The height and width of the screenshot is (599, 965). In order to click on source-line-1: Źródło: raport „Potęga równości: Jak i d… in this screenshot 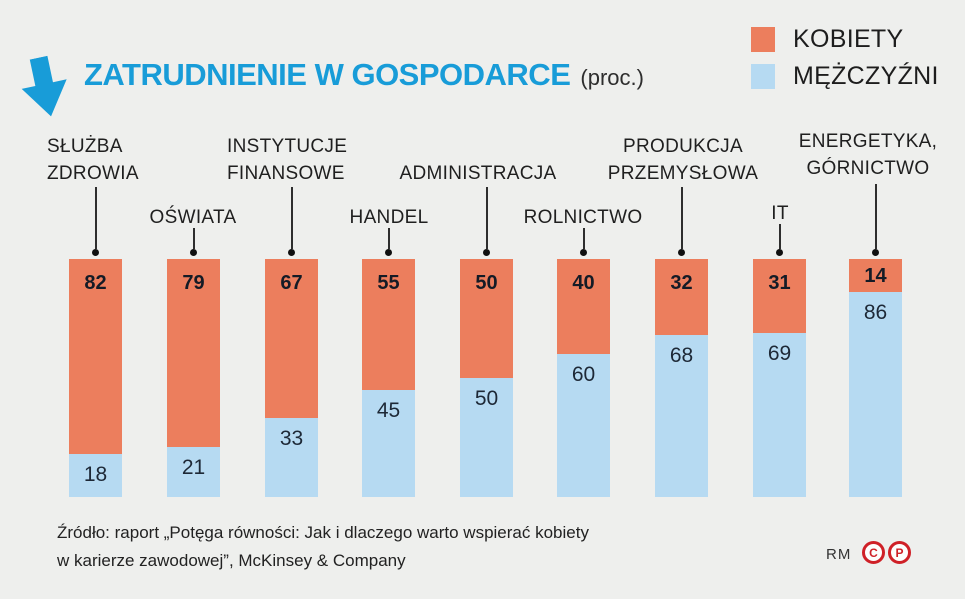, I will do `click(323, 532)`.